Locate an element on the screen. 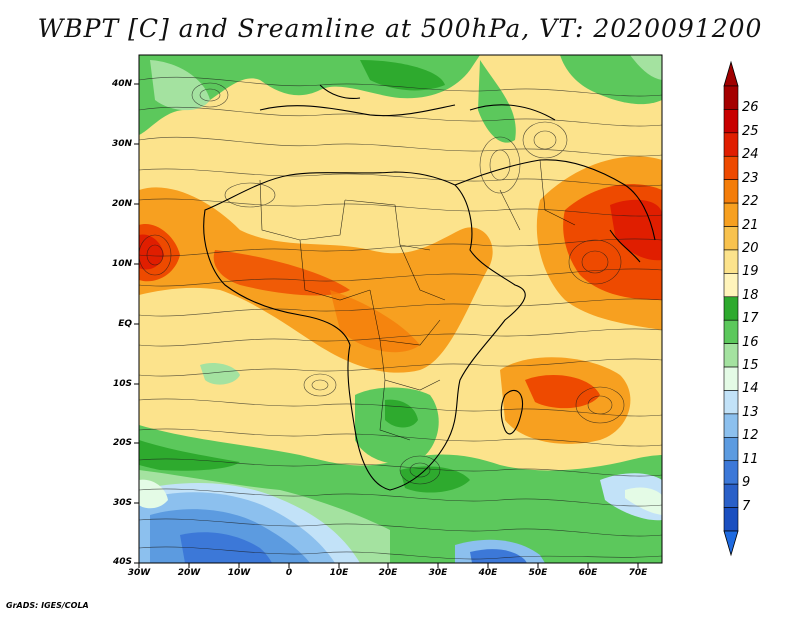 The width and height of the screenshot is (800, 618). colorbar-label: 25 is located at coordinates (750, 131).